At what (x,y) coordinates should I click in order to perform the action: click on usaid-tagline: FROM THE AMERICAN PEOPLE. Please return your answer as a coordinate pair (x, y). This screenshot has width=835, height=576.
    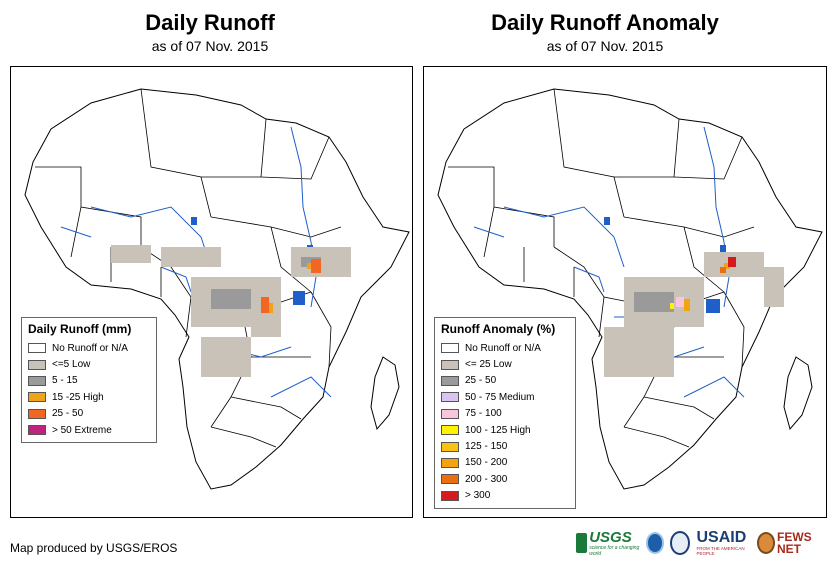
    Looking at the image, I should click on (720, 551).